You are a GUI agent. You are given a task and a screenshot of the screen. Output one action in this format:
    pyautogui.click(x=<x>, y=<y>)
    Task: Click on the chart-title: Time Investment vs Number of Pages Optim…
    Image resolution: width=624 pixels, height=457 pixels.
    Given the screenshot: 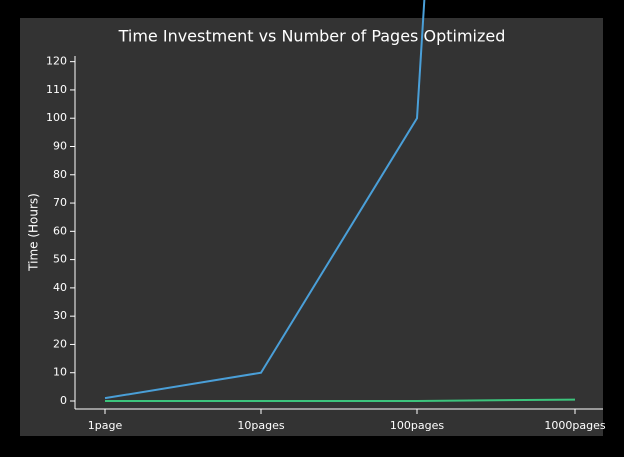 What is the action you would take?
    pyautogui.click(x=312, y=36)
    